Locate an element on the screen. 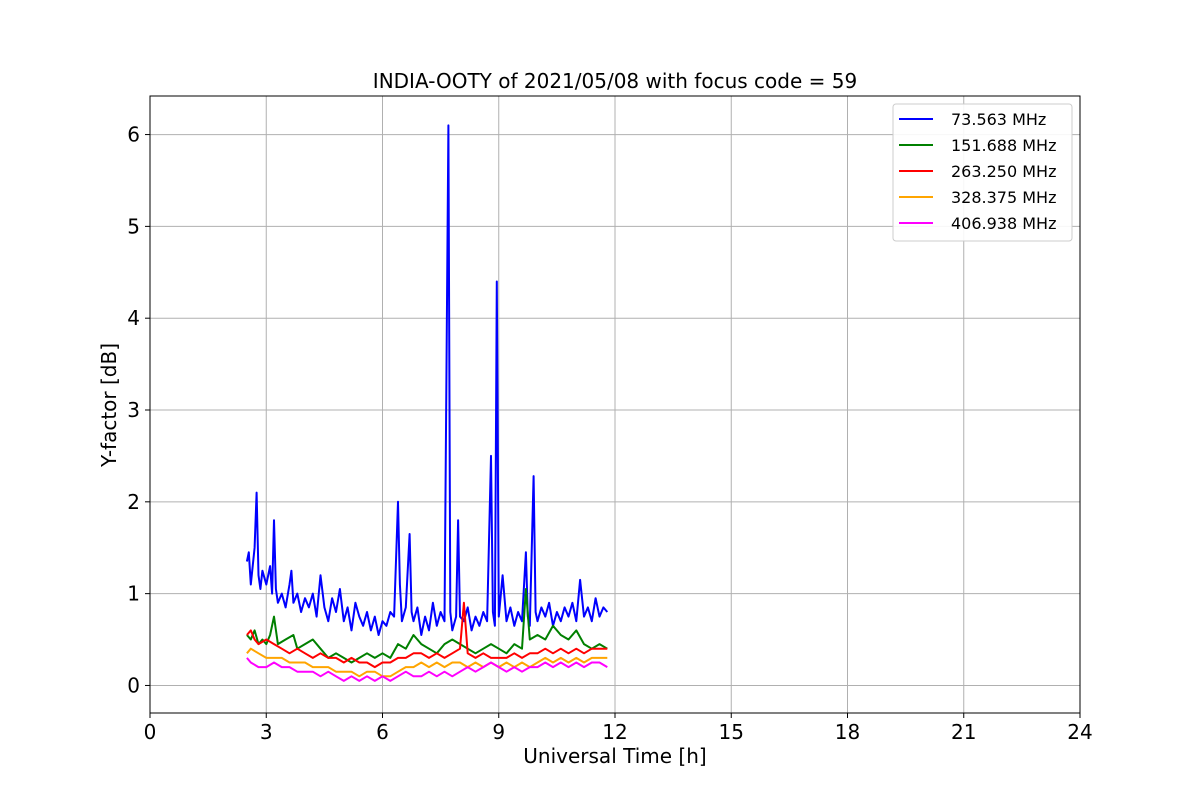 The width and height of the screenshot is (1200, 804). x-tick-label: 21 is located at coordinates (963, 732).